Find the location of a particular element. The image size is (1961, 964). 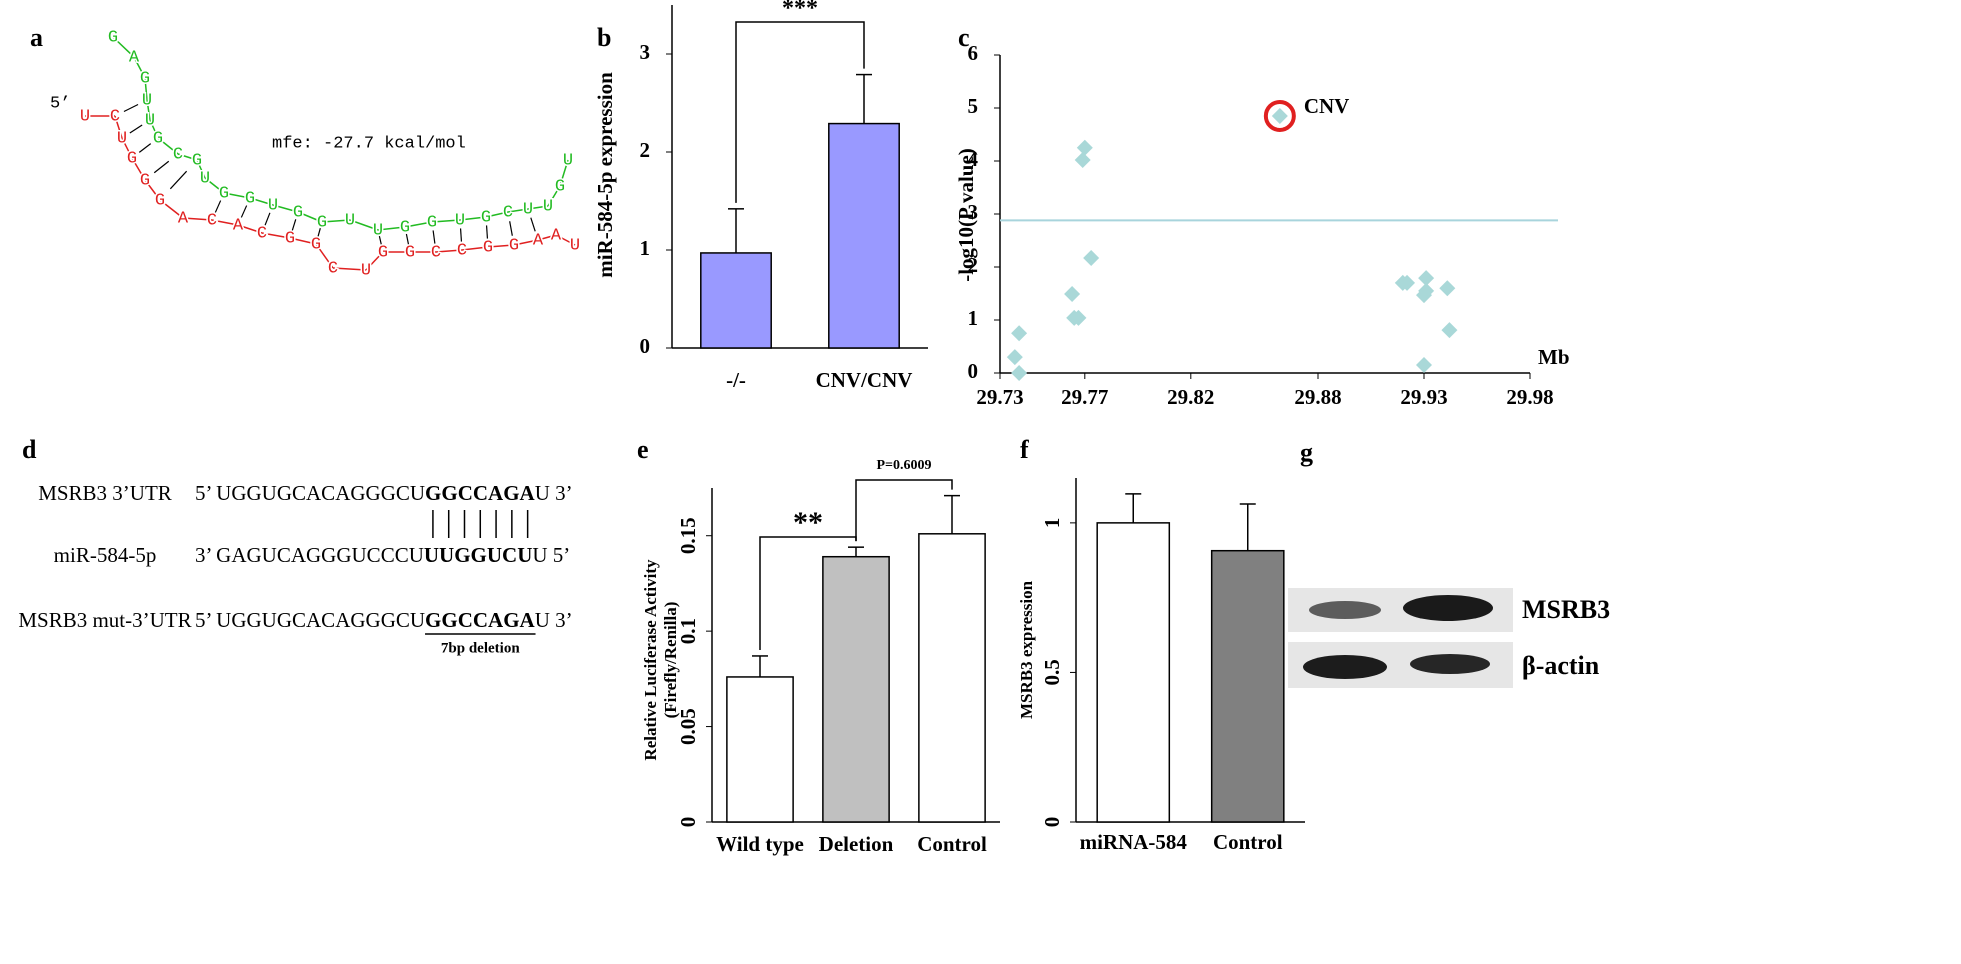

y-tick-label: 0.1 is located at coordinates (688, 631).